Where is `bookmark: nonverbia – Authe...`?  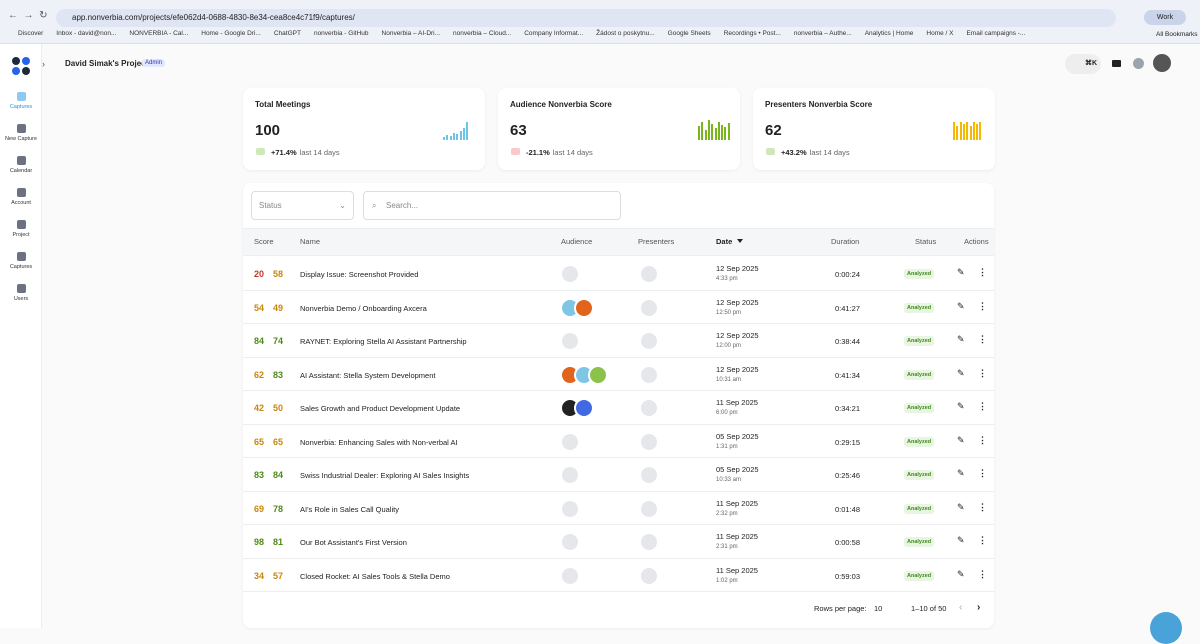
bookmark: nonverbia – Authe... is located at coordinates (822, 33).